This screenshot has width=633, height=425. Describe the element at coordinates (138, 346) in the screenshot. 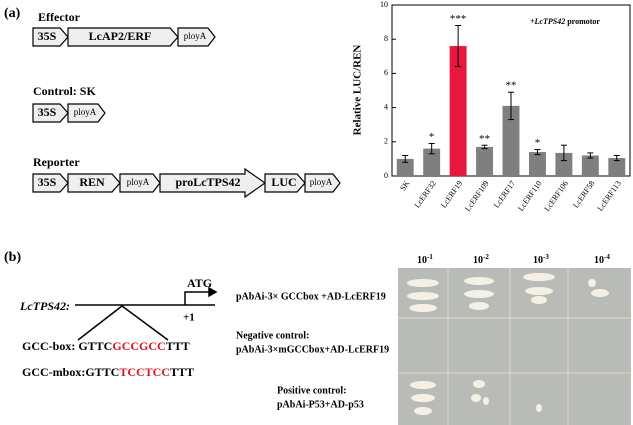

I see `seq-motif: GCCGCC` at that location.